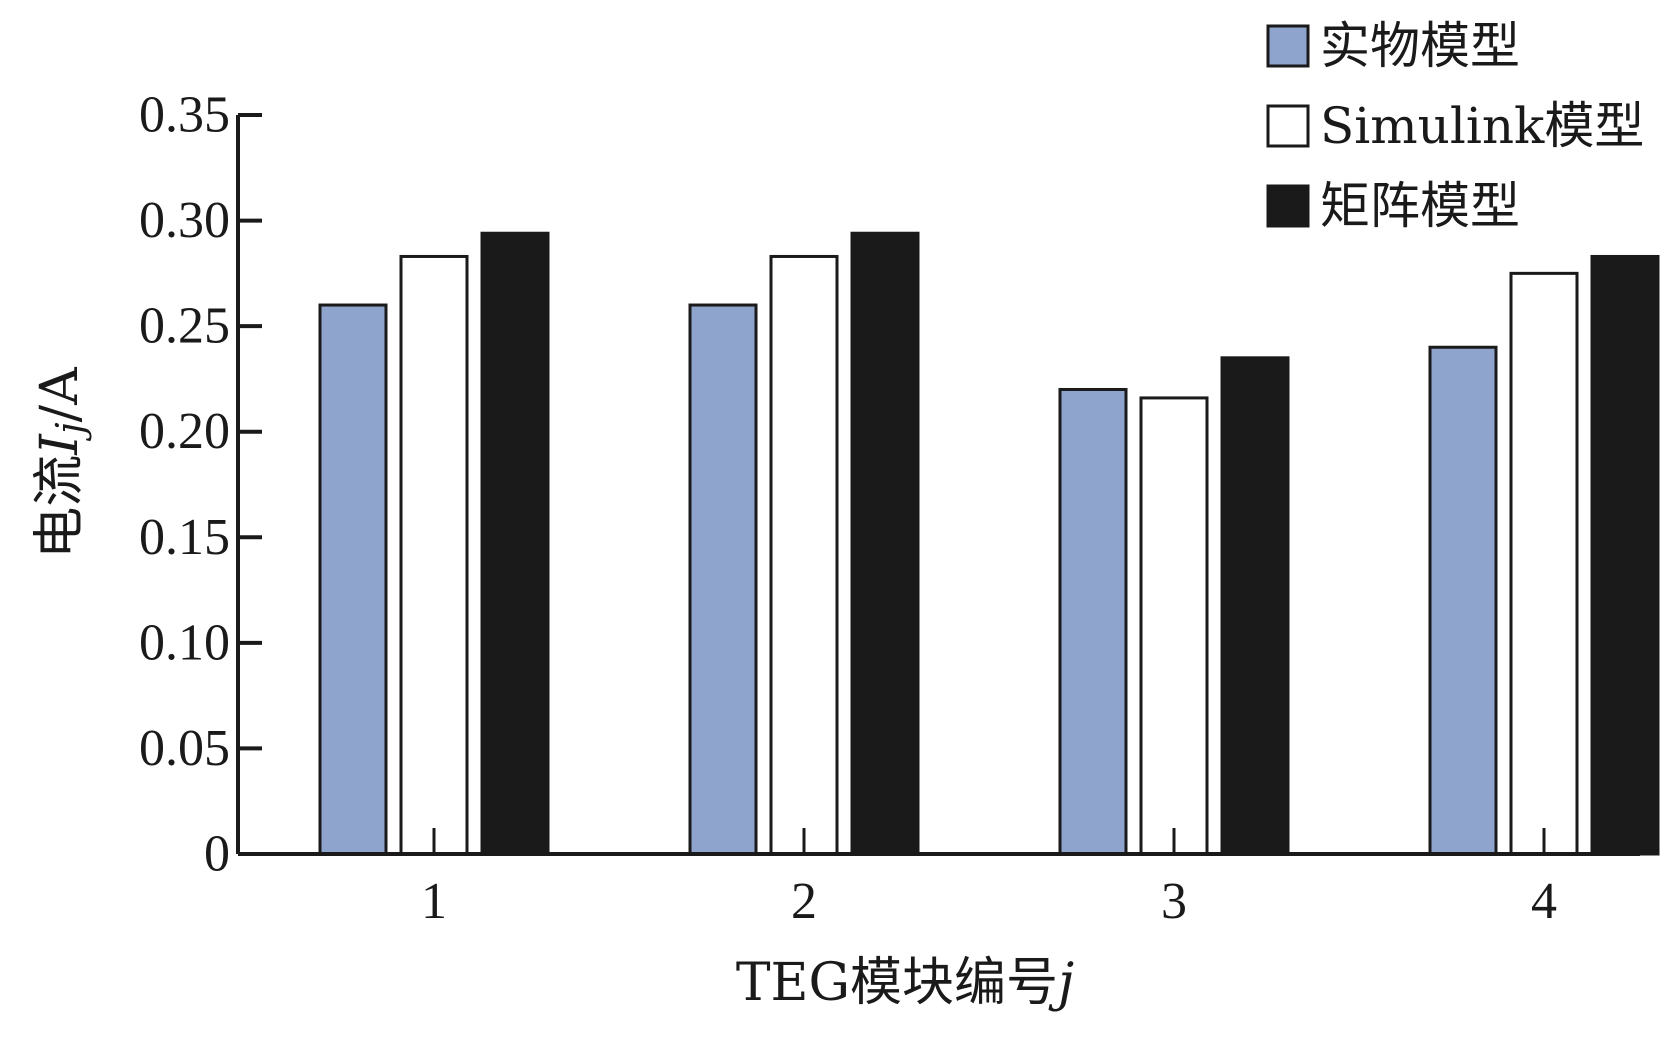  I want to click on x-tick-label: 4, so click(1544, 901).